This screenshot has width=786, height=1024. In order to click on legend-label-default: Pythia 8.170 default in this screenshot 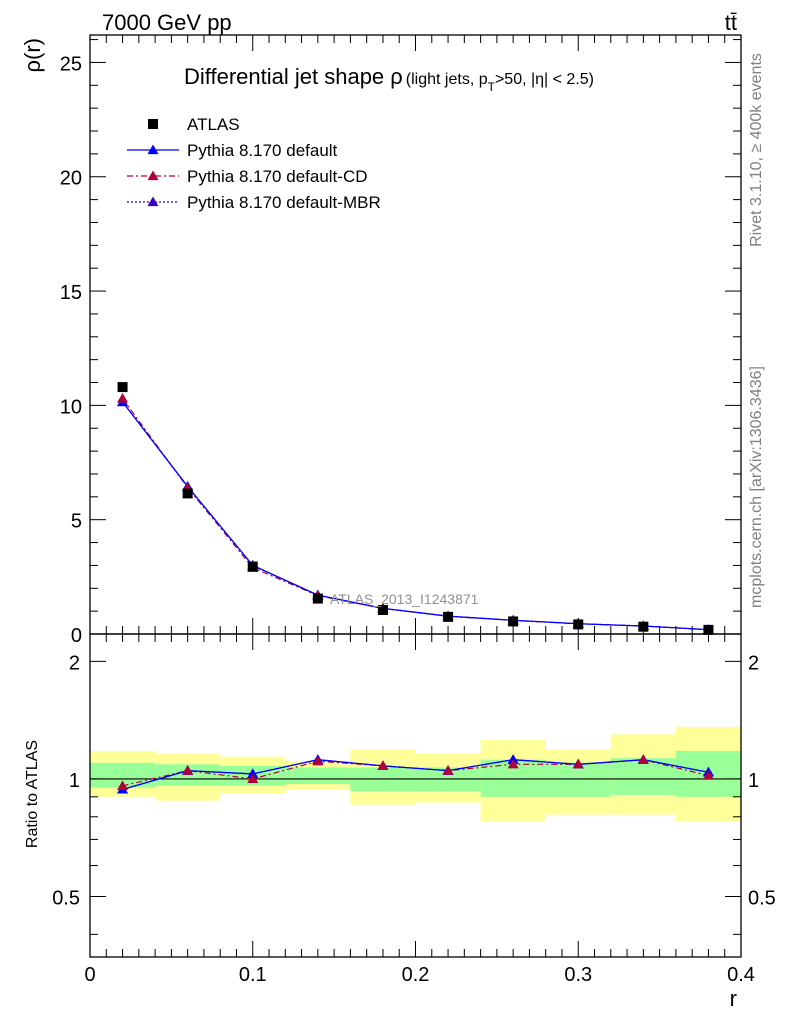, I will do `click(262, 150)`.